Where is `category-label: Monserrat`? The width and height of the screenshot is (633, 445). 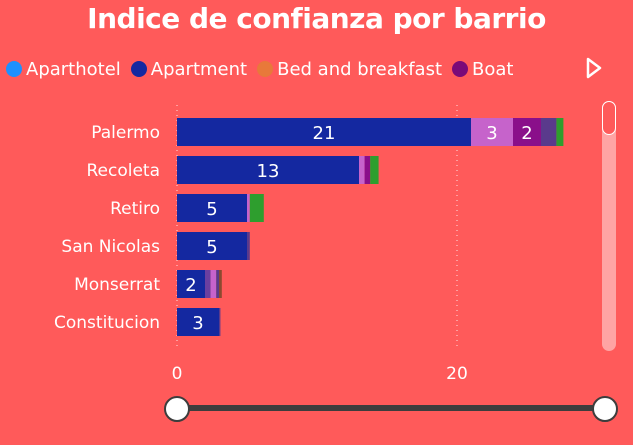 category-label: Monserrat is located at coordinates (117, 285).